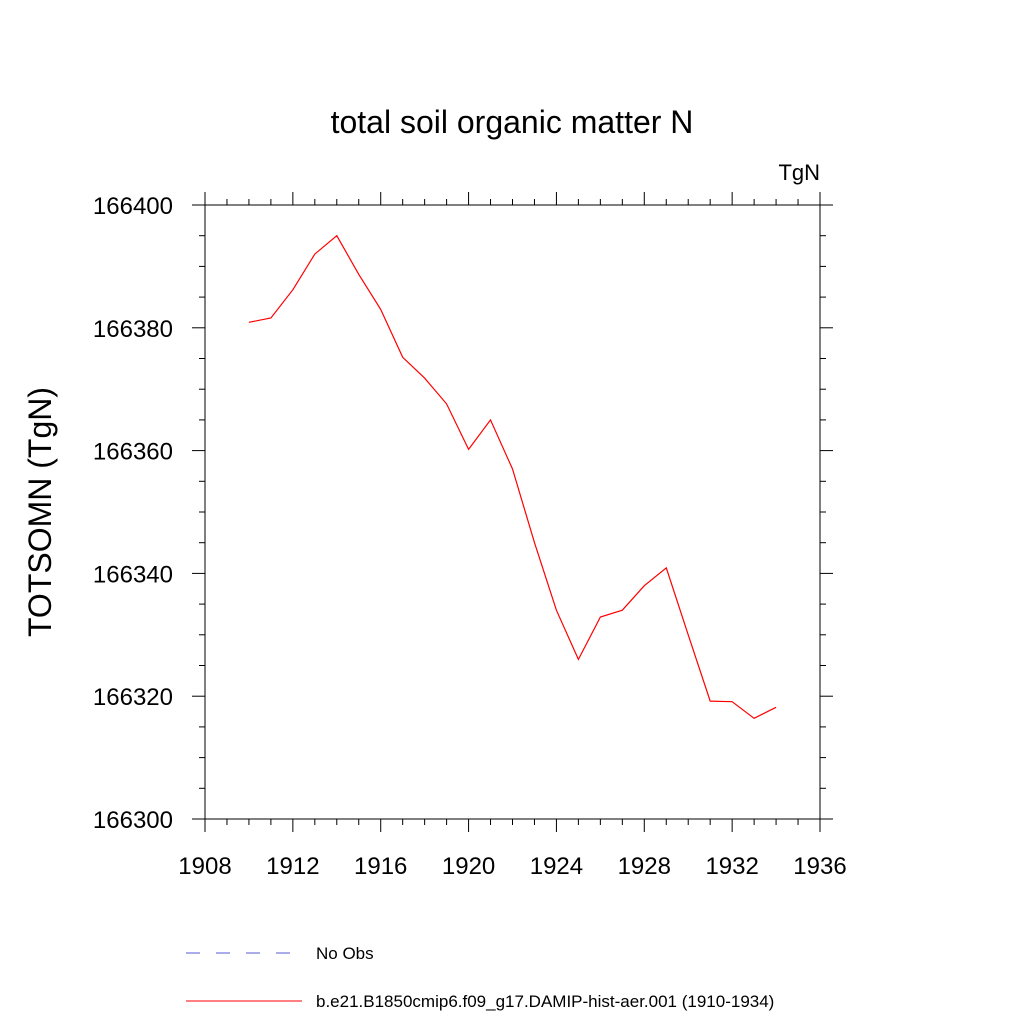 This screenshot has width=1024, height=1024. Describe the element at coordinates (799, 172) in the screenshot. I see `units-label: TgN` at that location.